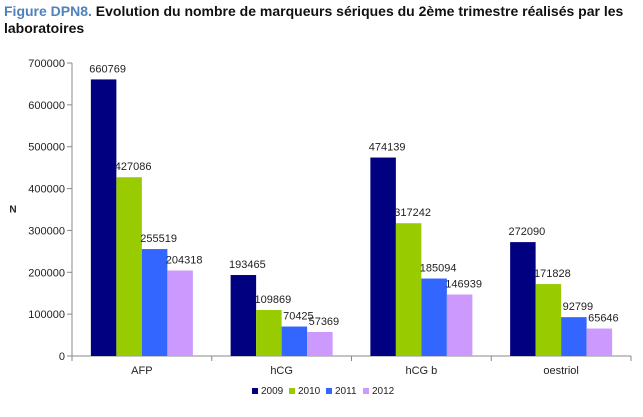 The image size is (643, 417). I want to click on legend-label-2011: 2011, so click(346, 391).